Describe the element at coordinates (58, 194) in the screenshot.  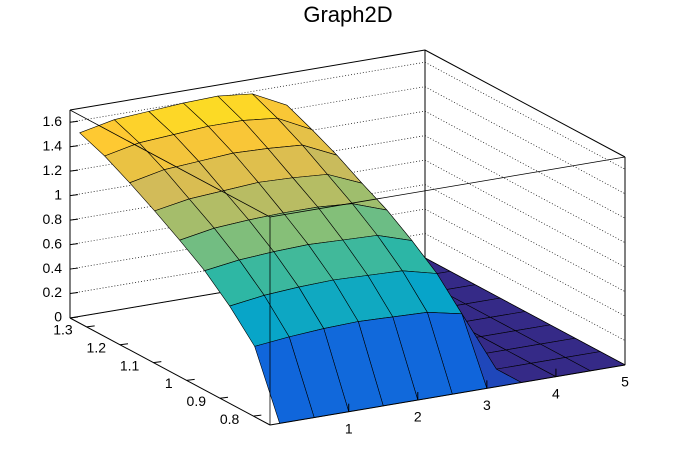
I see `z-tick-label: 1` at that location.